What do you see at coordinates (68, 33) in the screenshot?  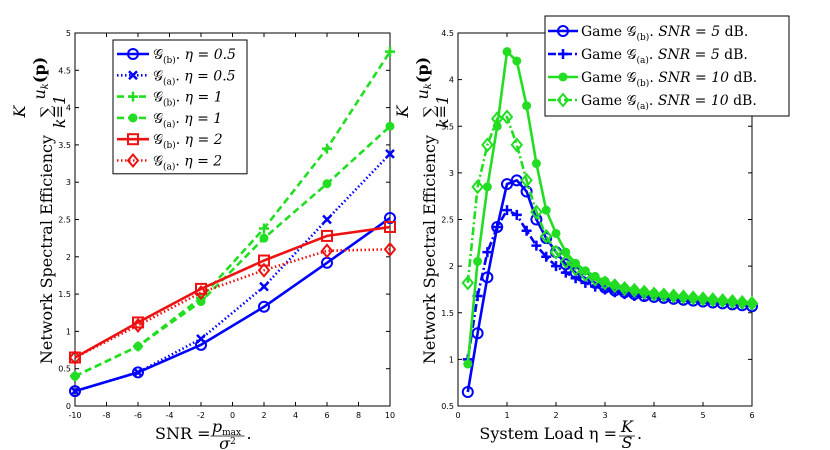 I see `y-tick-label: 5` at bounding box center [68, 33].